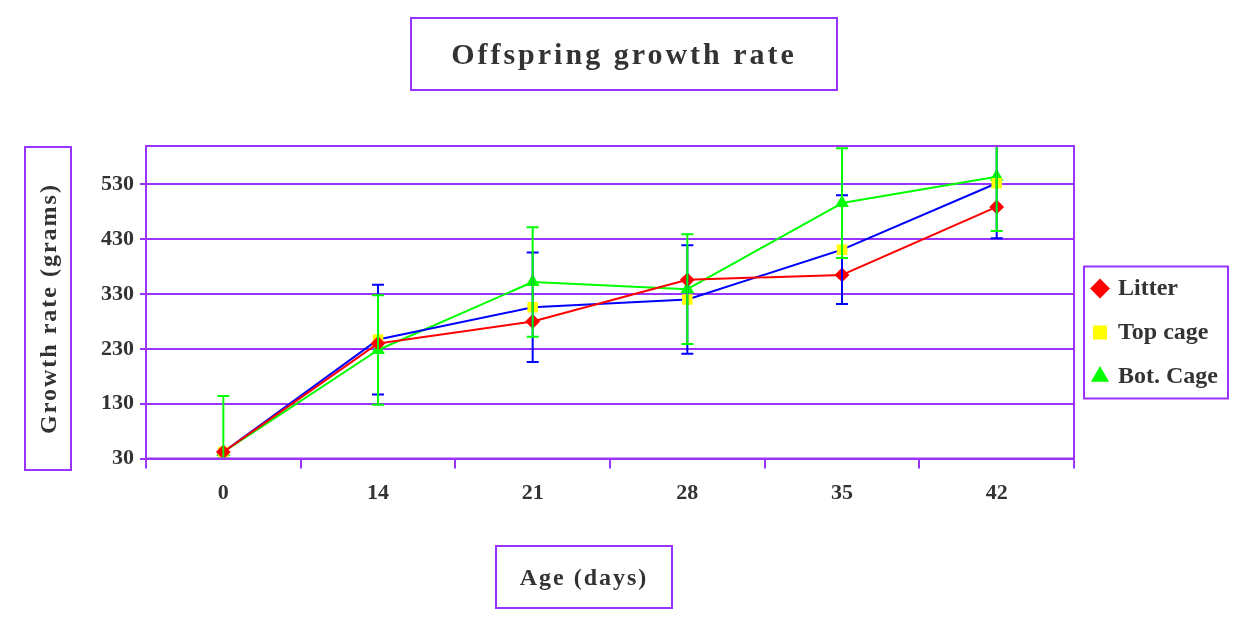 Image resolution: width=1238 pixels, height=622 pixels. Describe the element at coordinates (117, 402) in the screenshot. I see `y-tick-label: 130` at that location.